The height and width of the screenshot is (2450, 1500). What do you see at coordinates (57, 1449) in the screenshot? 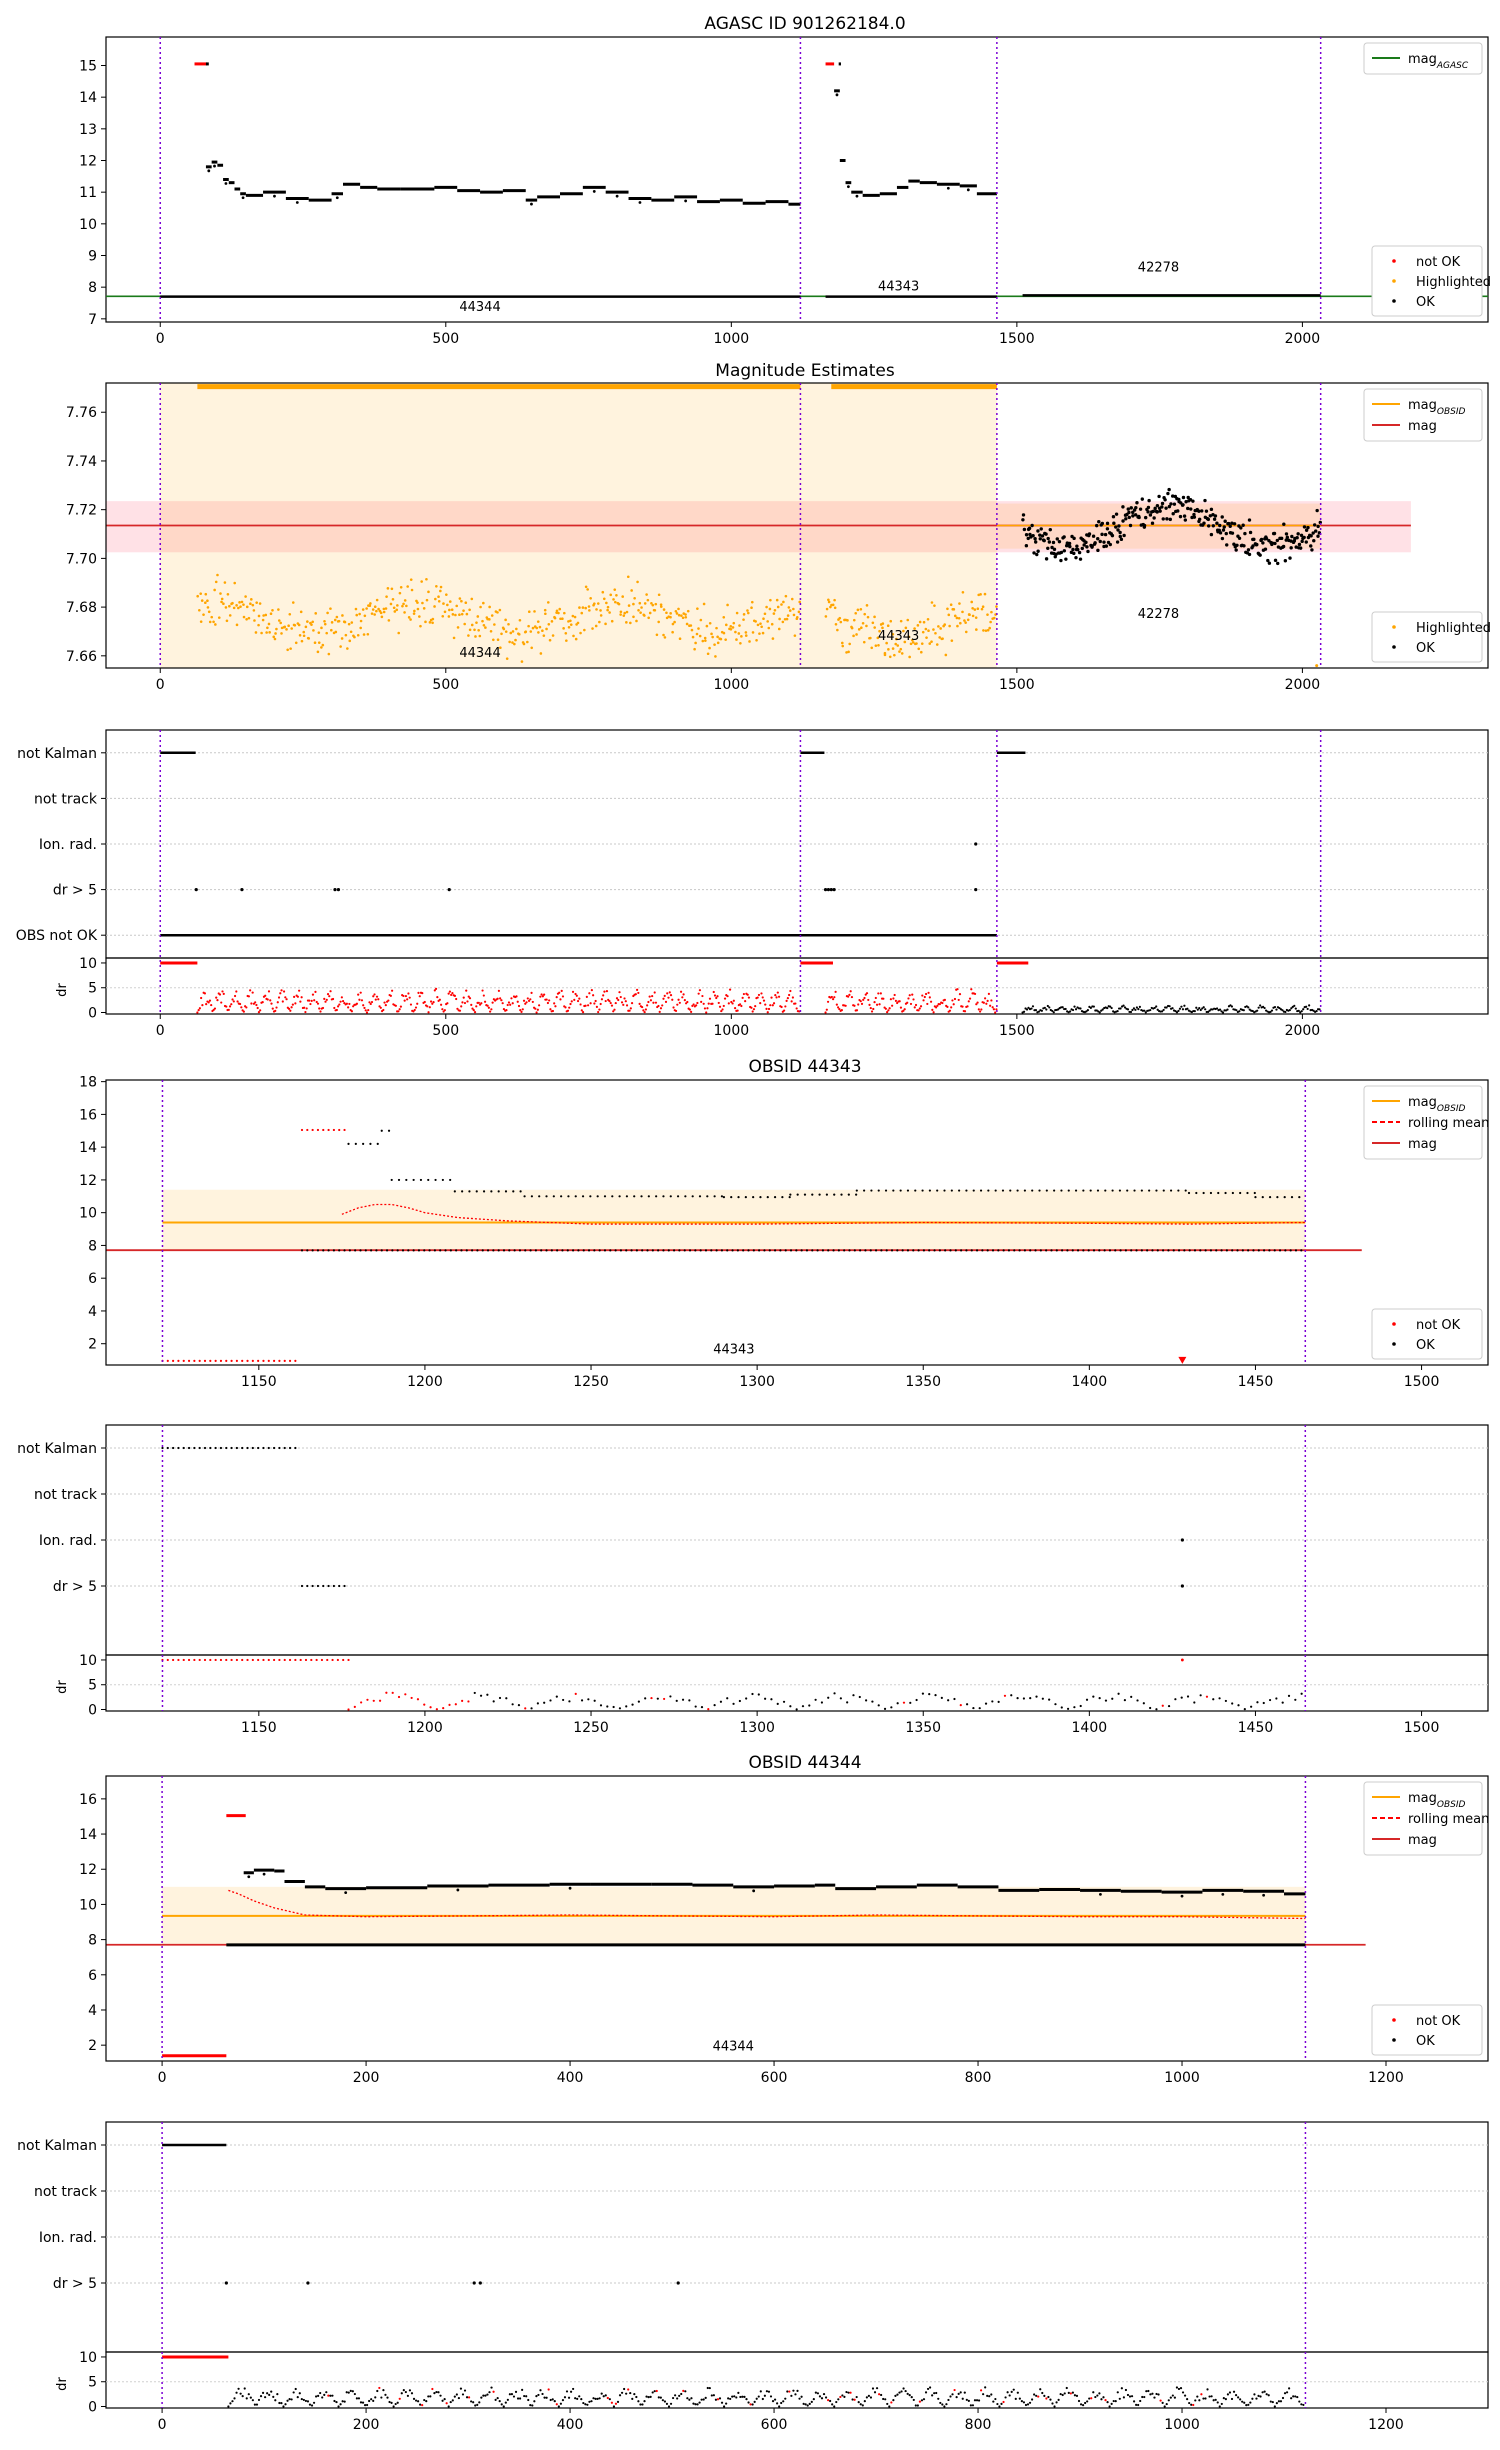
I see `category-label: not Kalman` at bounding box center [57, 1449].